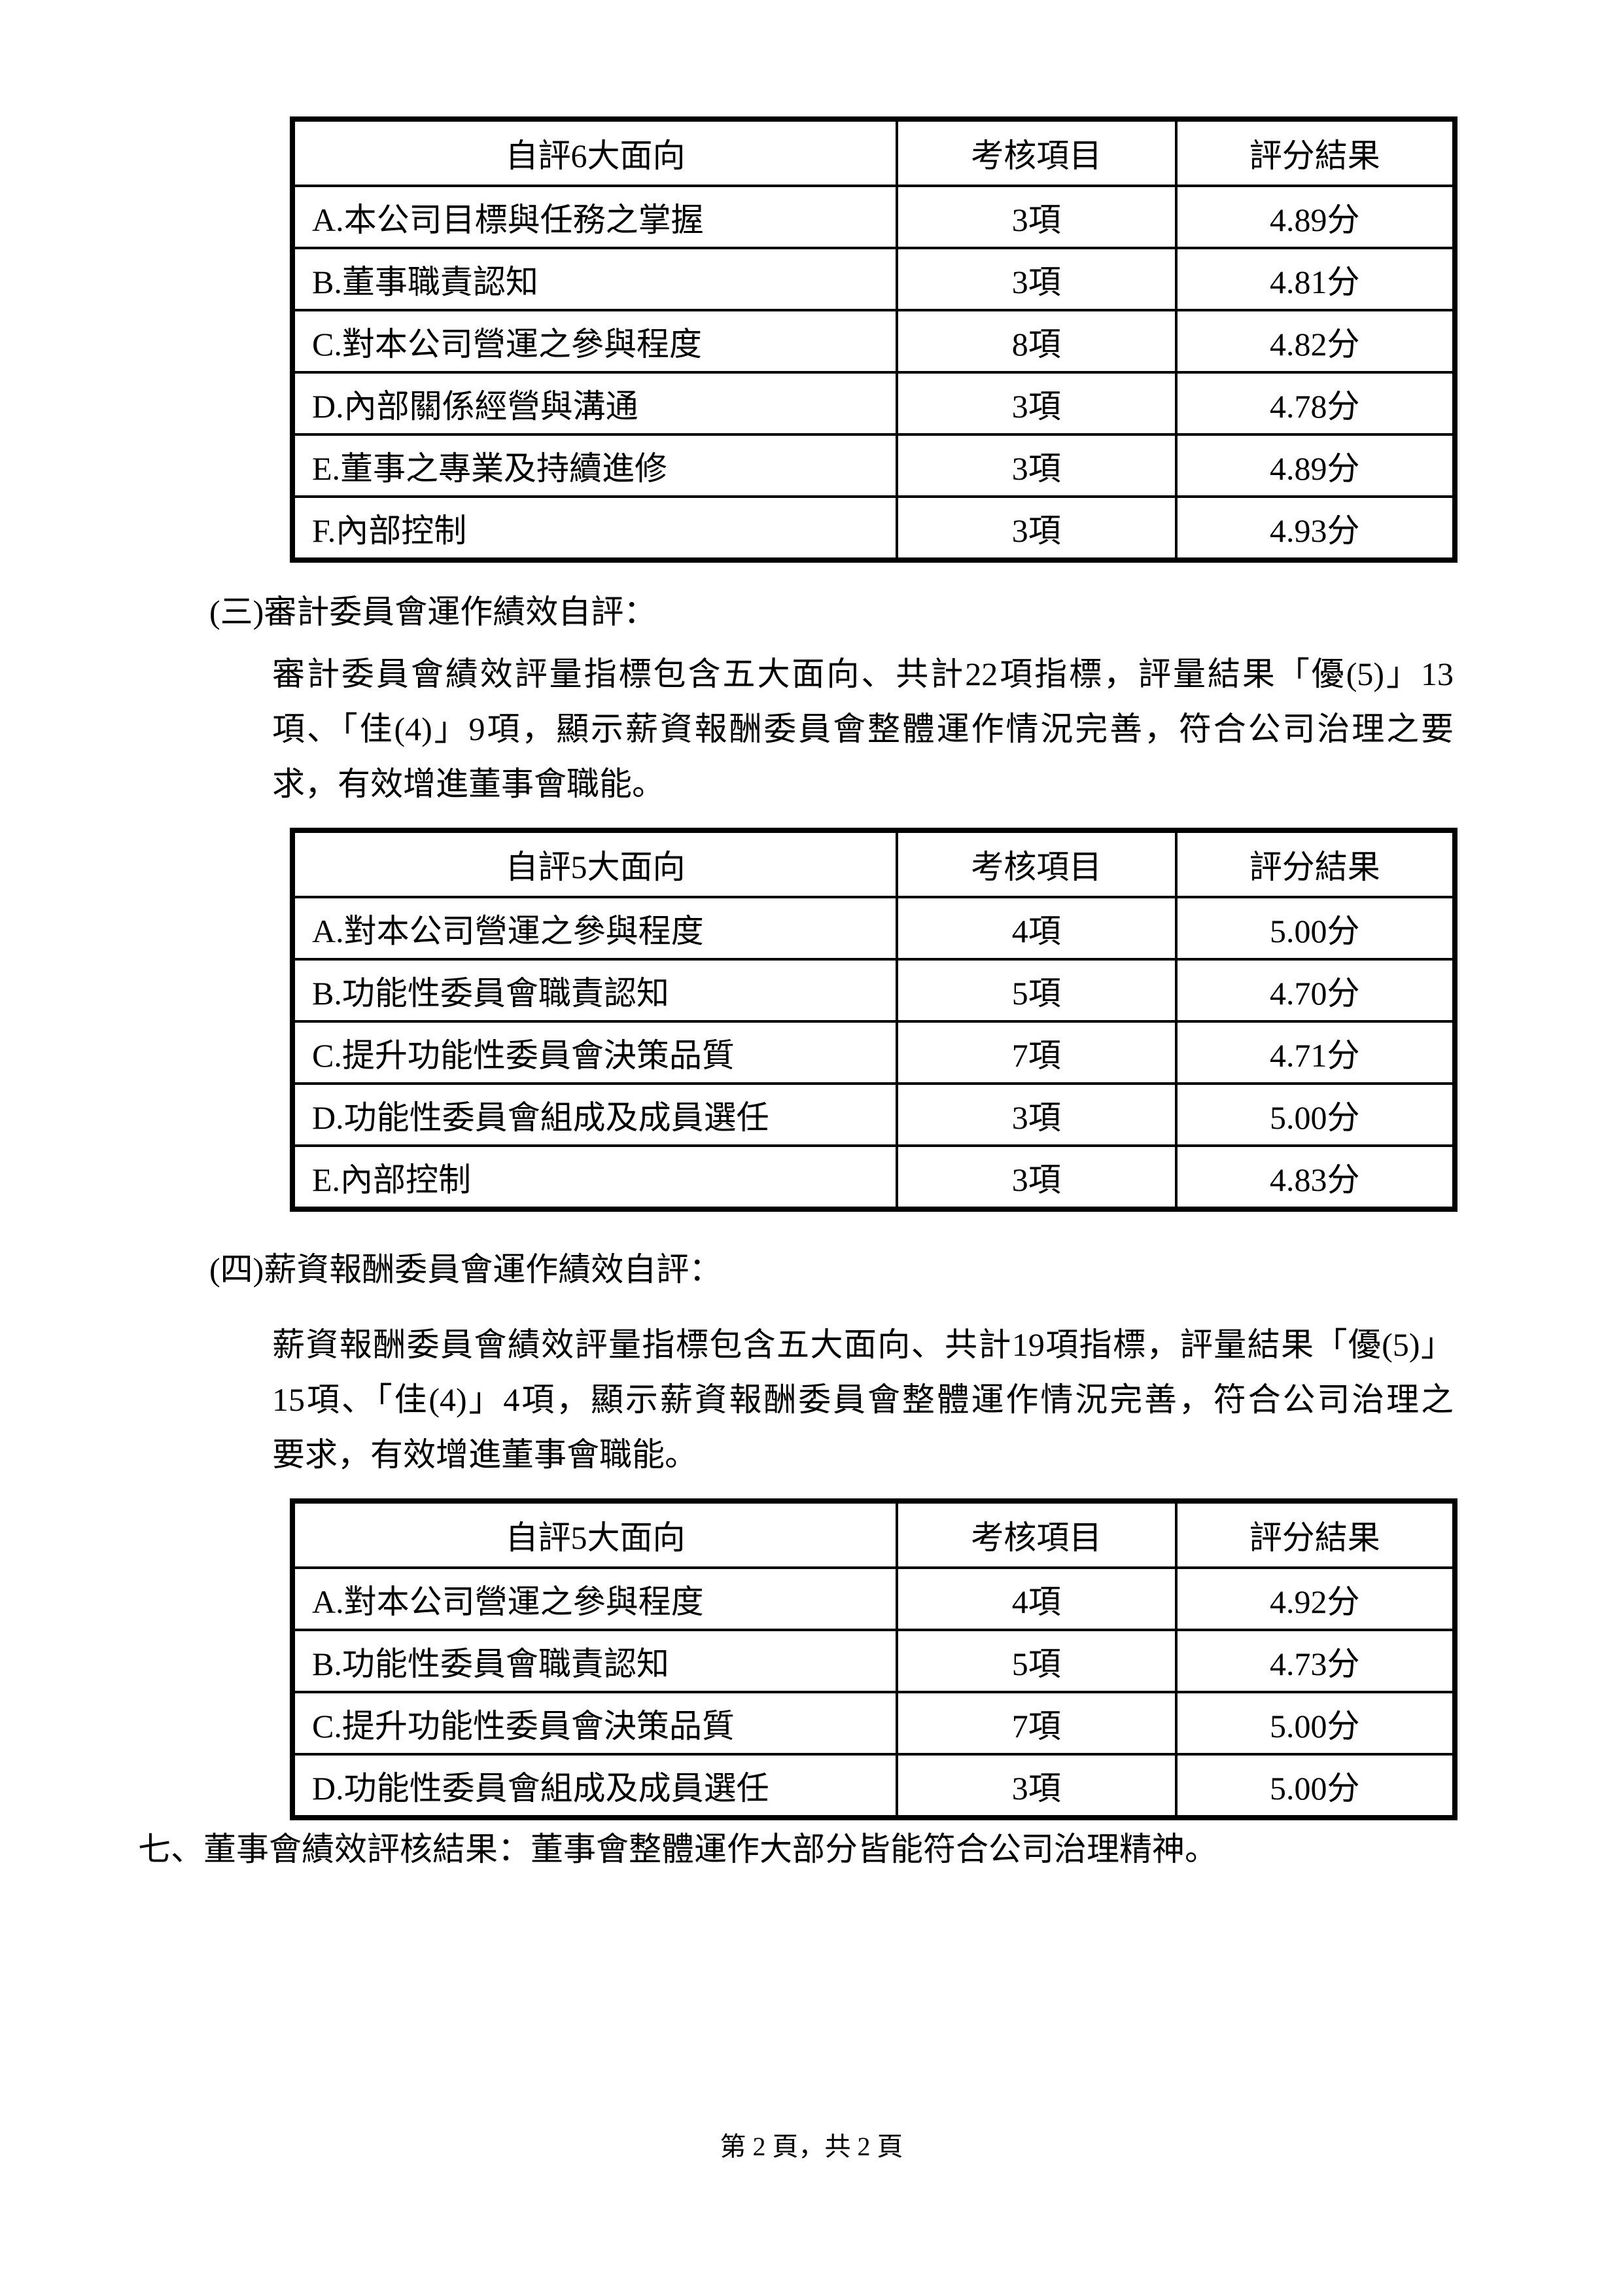 Image resolution: width=1623 pixels, height=2296 pixels. I want to click on aspect-cell: B.董事職責認知, so click(595, 279).